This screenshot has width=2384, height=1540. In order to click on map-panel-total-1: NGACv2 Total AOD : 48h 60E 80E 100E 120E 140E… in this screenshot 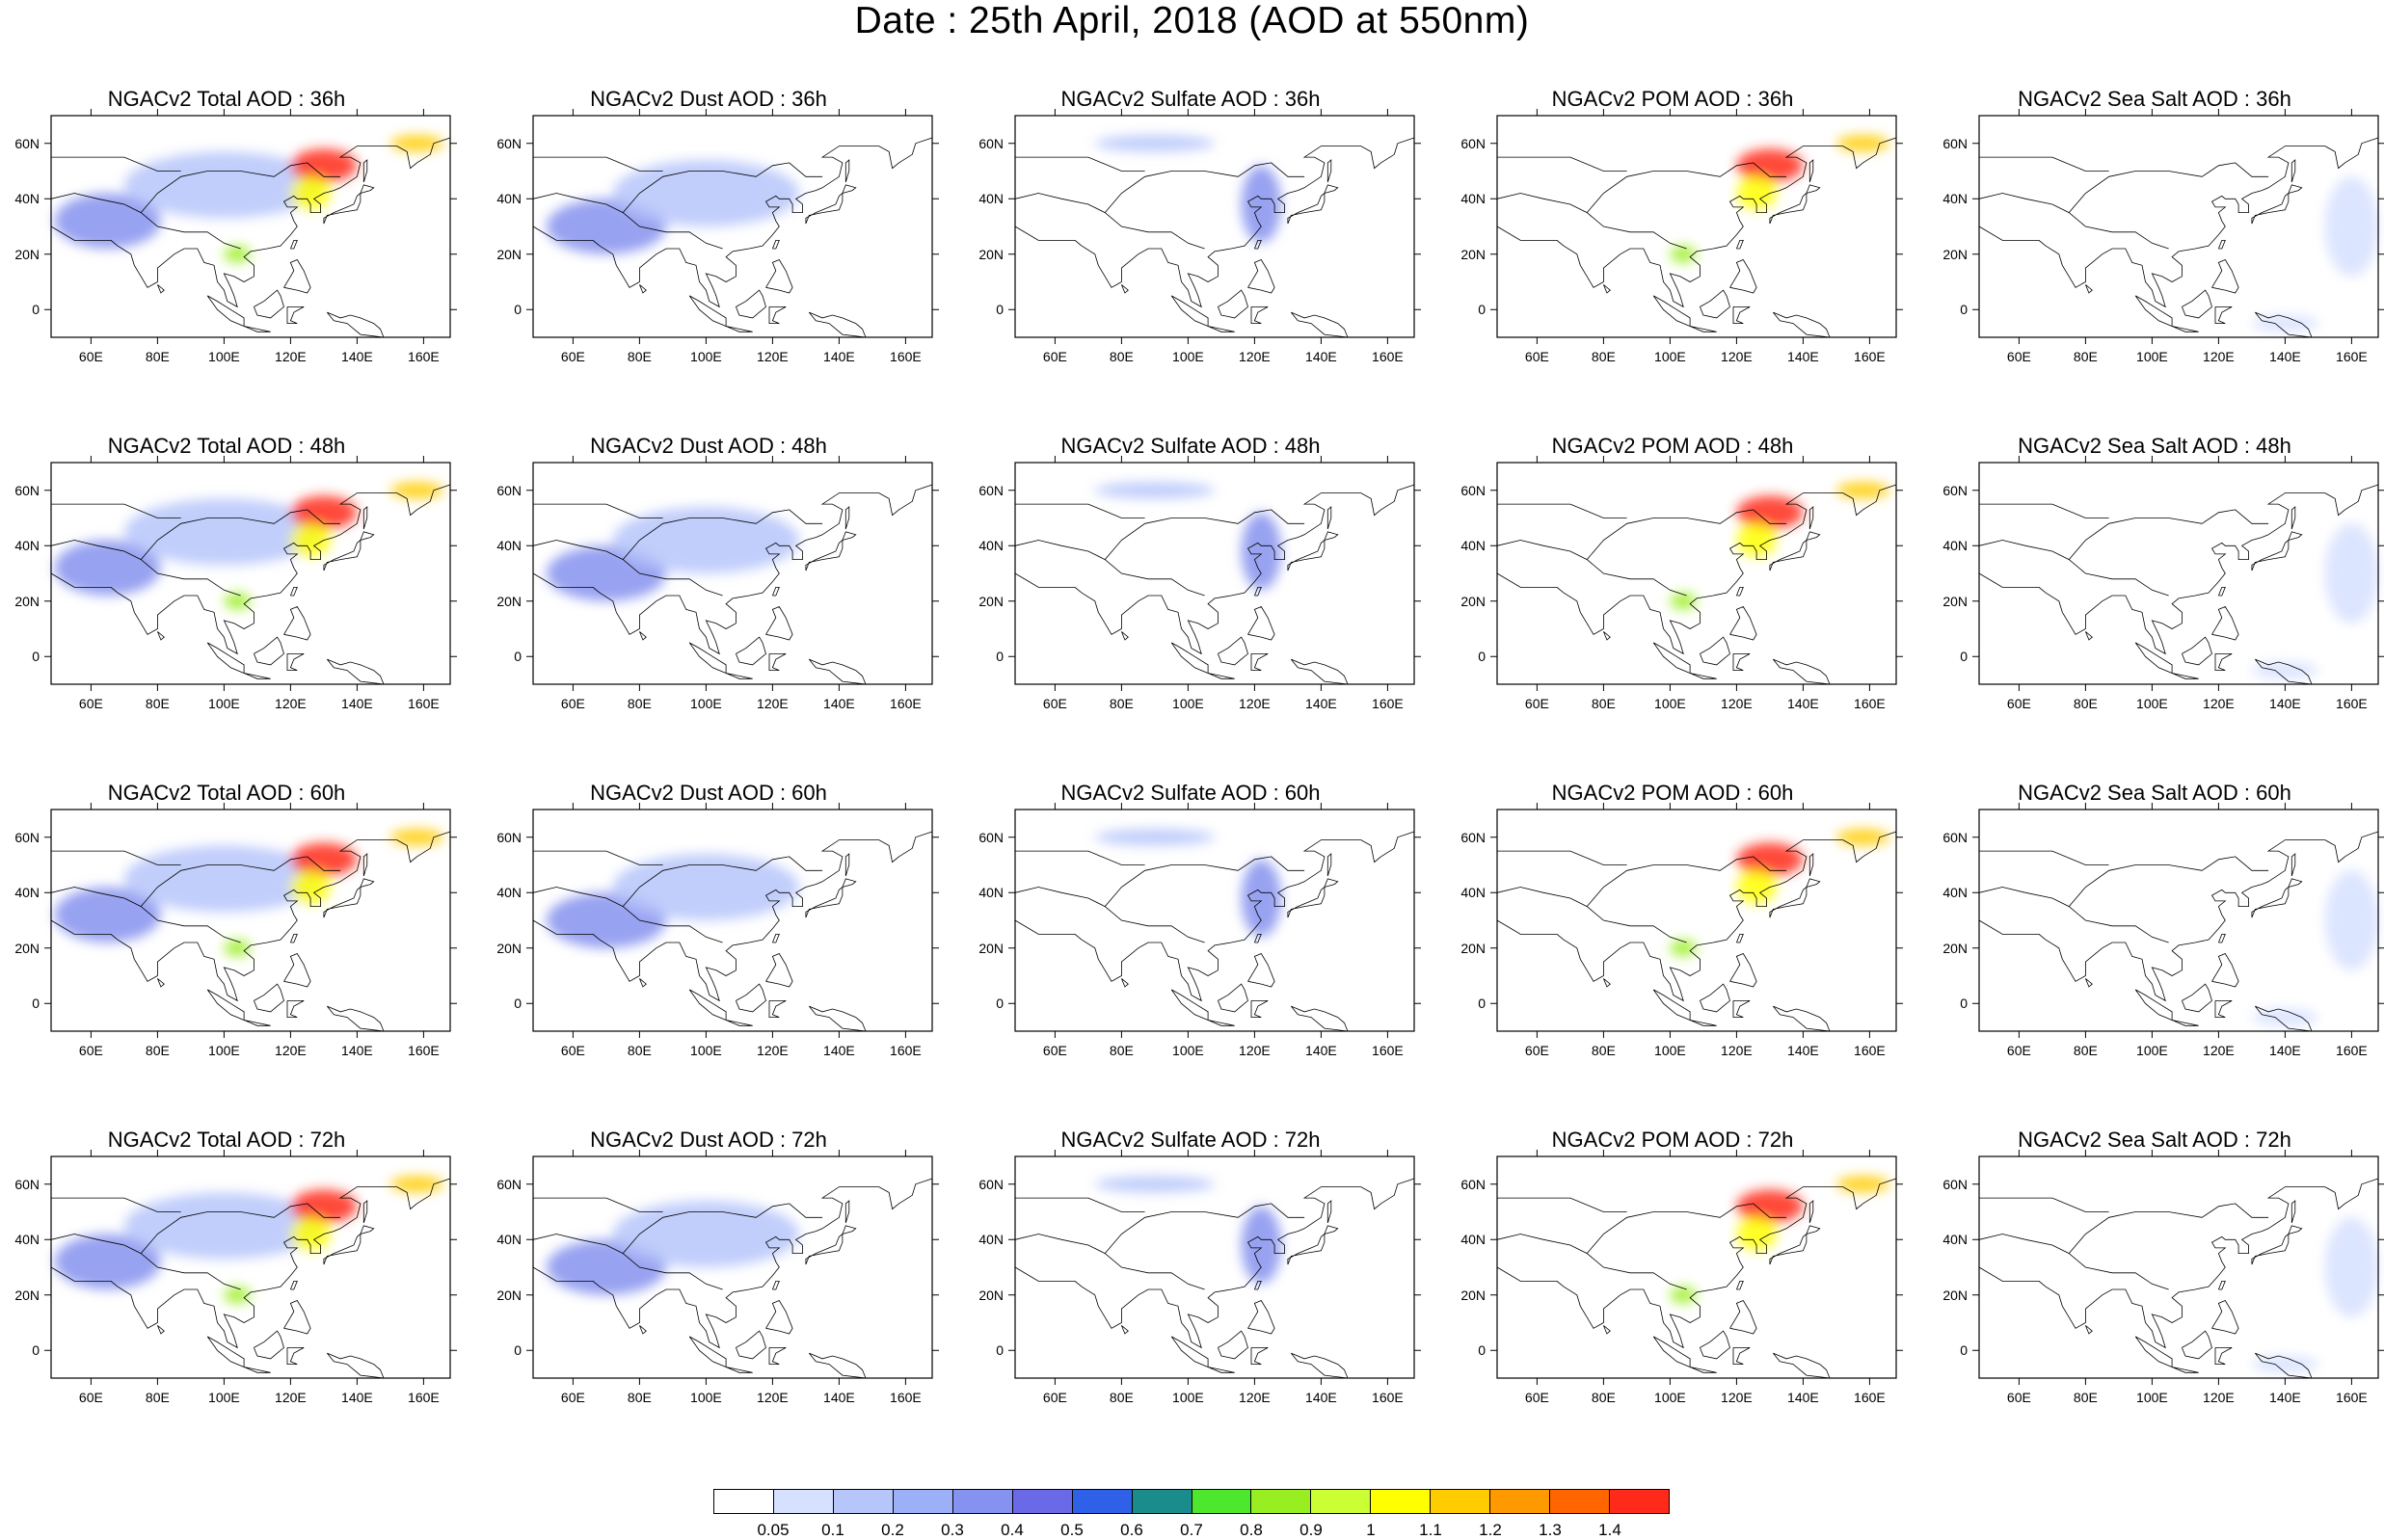, I will do `click(231, 583)`.